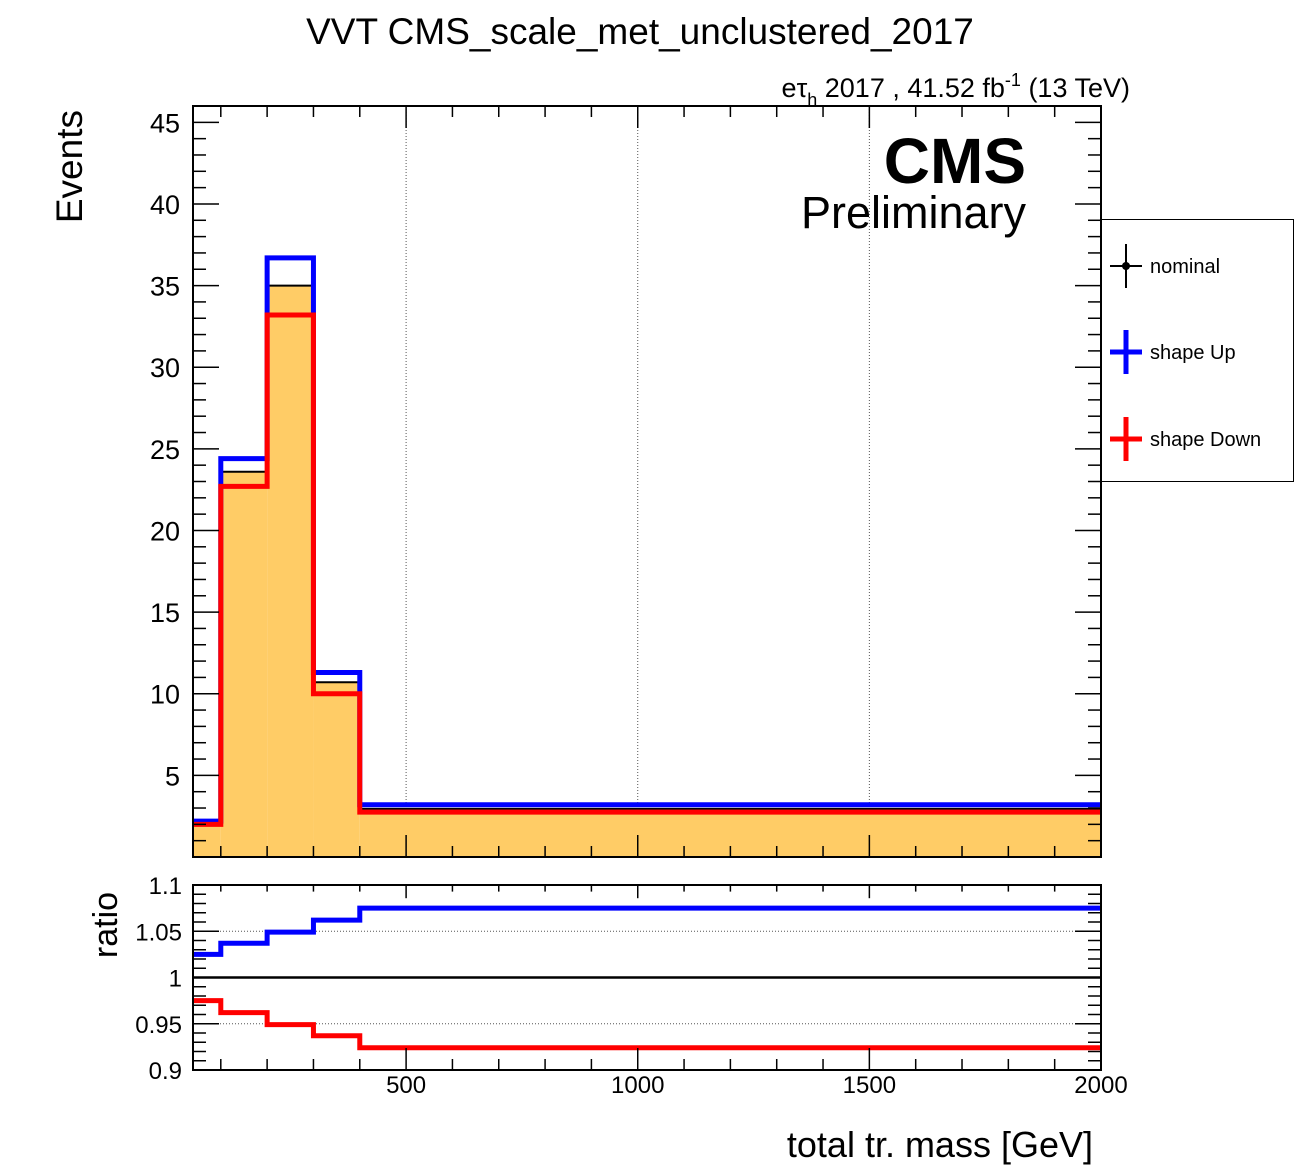 This screenshot has height=1172, width=1296. What do you see at coordinates (914, 212) in the screenshot?
I see `preliminary-label: Preliminary` at bounding box center [914, 212].